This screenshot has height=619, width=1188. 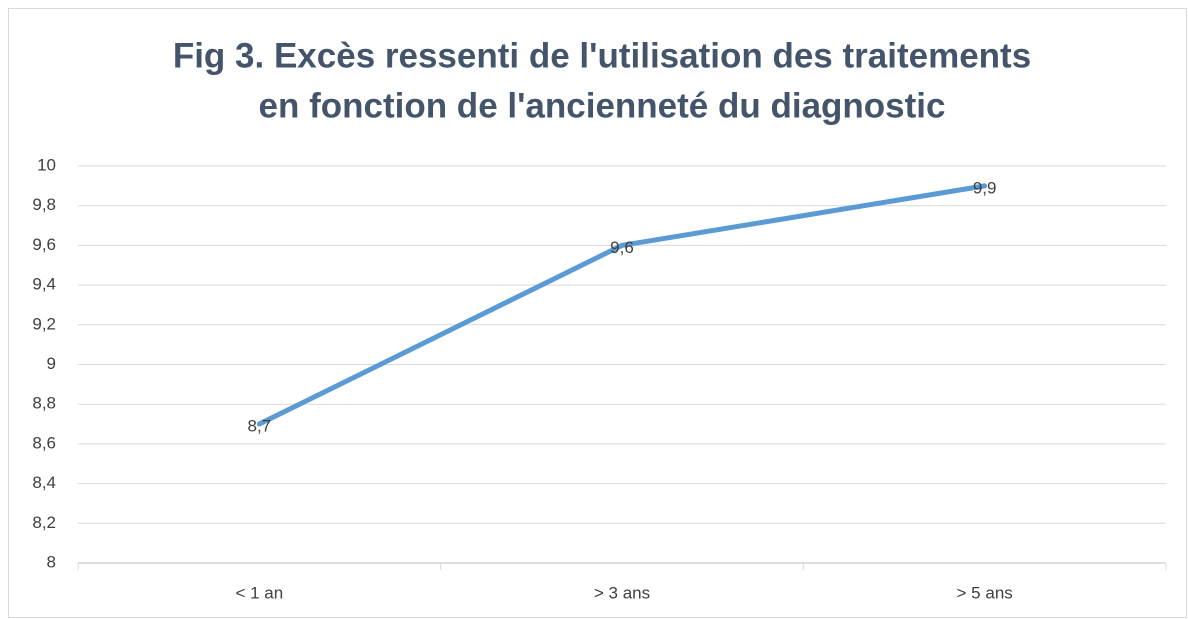 What do you see at coordinates (44, 403) in the screenshot?
I see `y-tick-label: 8,8` at bounding box center [44, 403].